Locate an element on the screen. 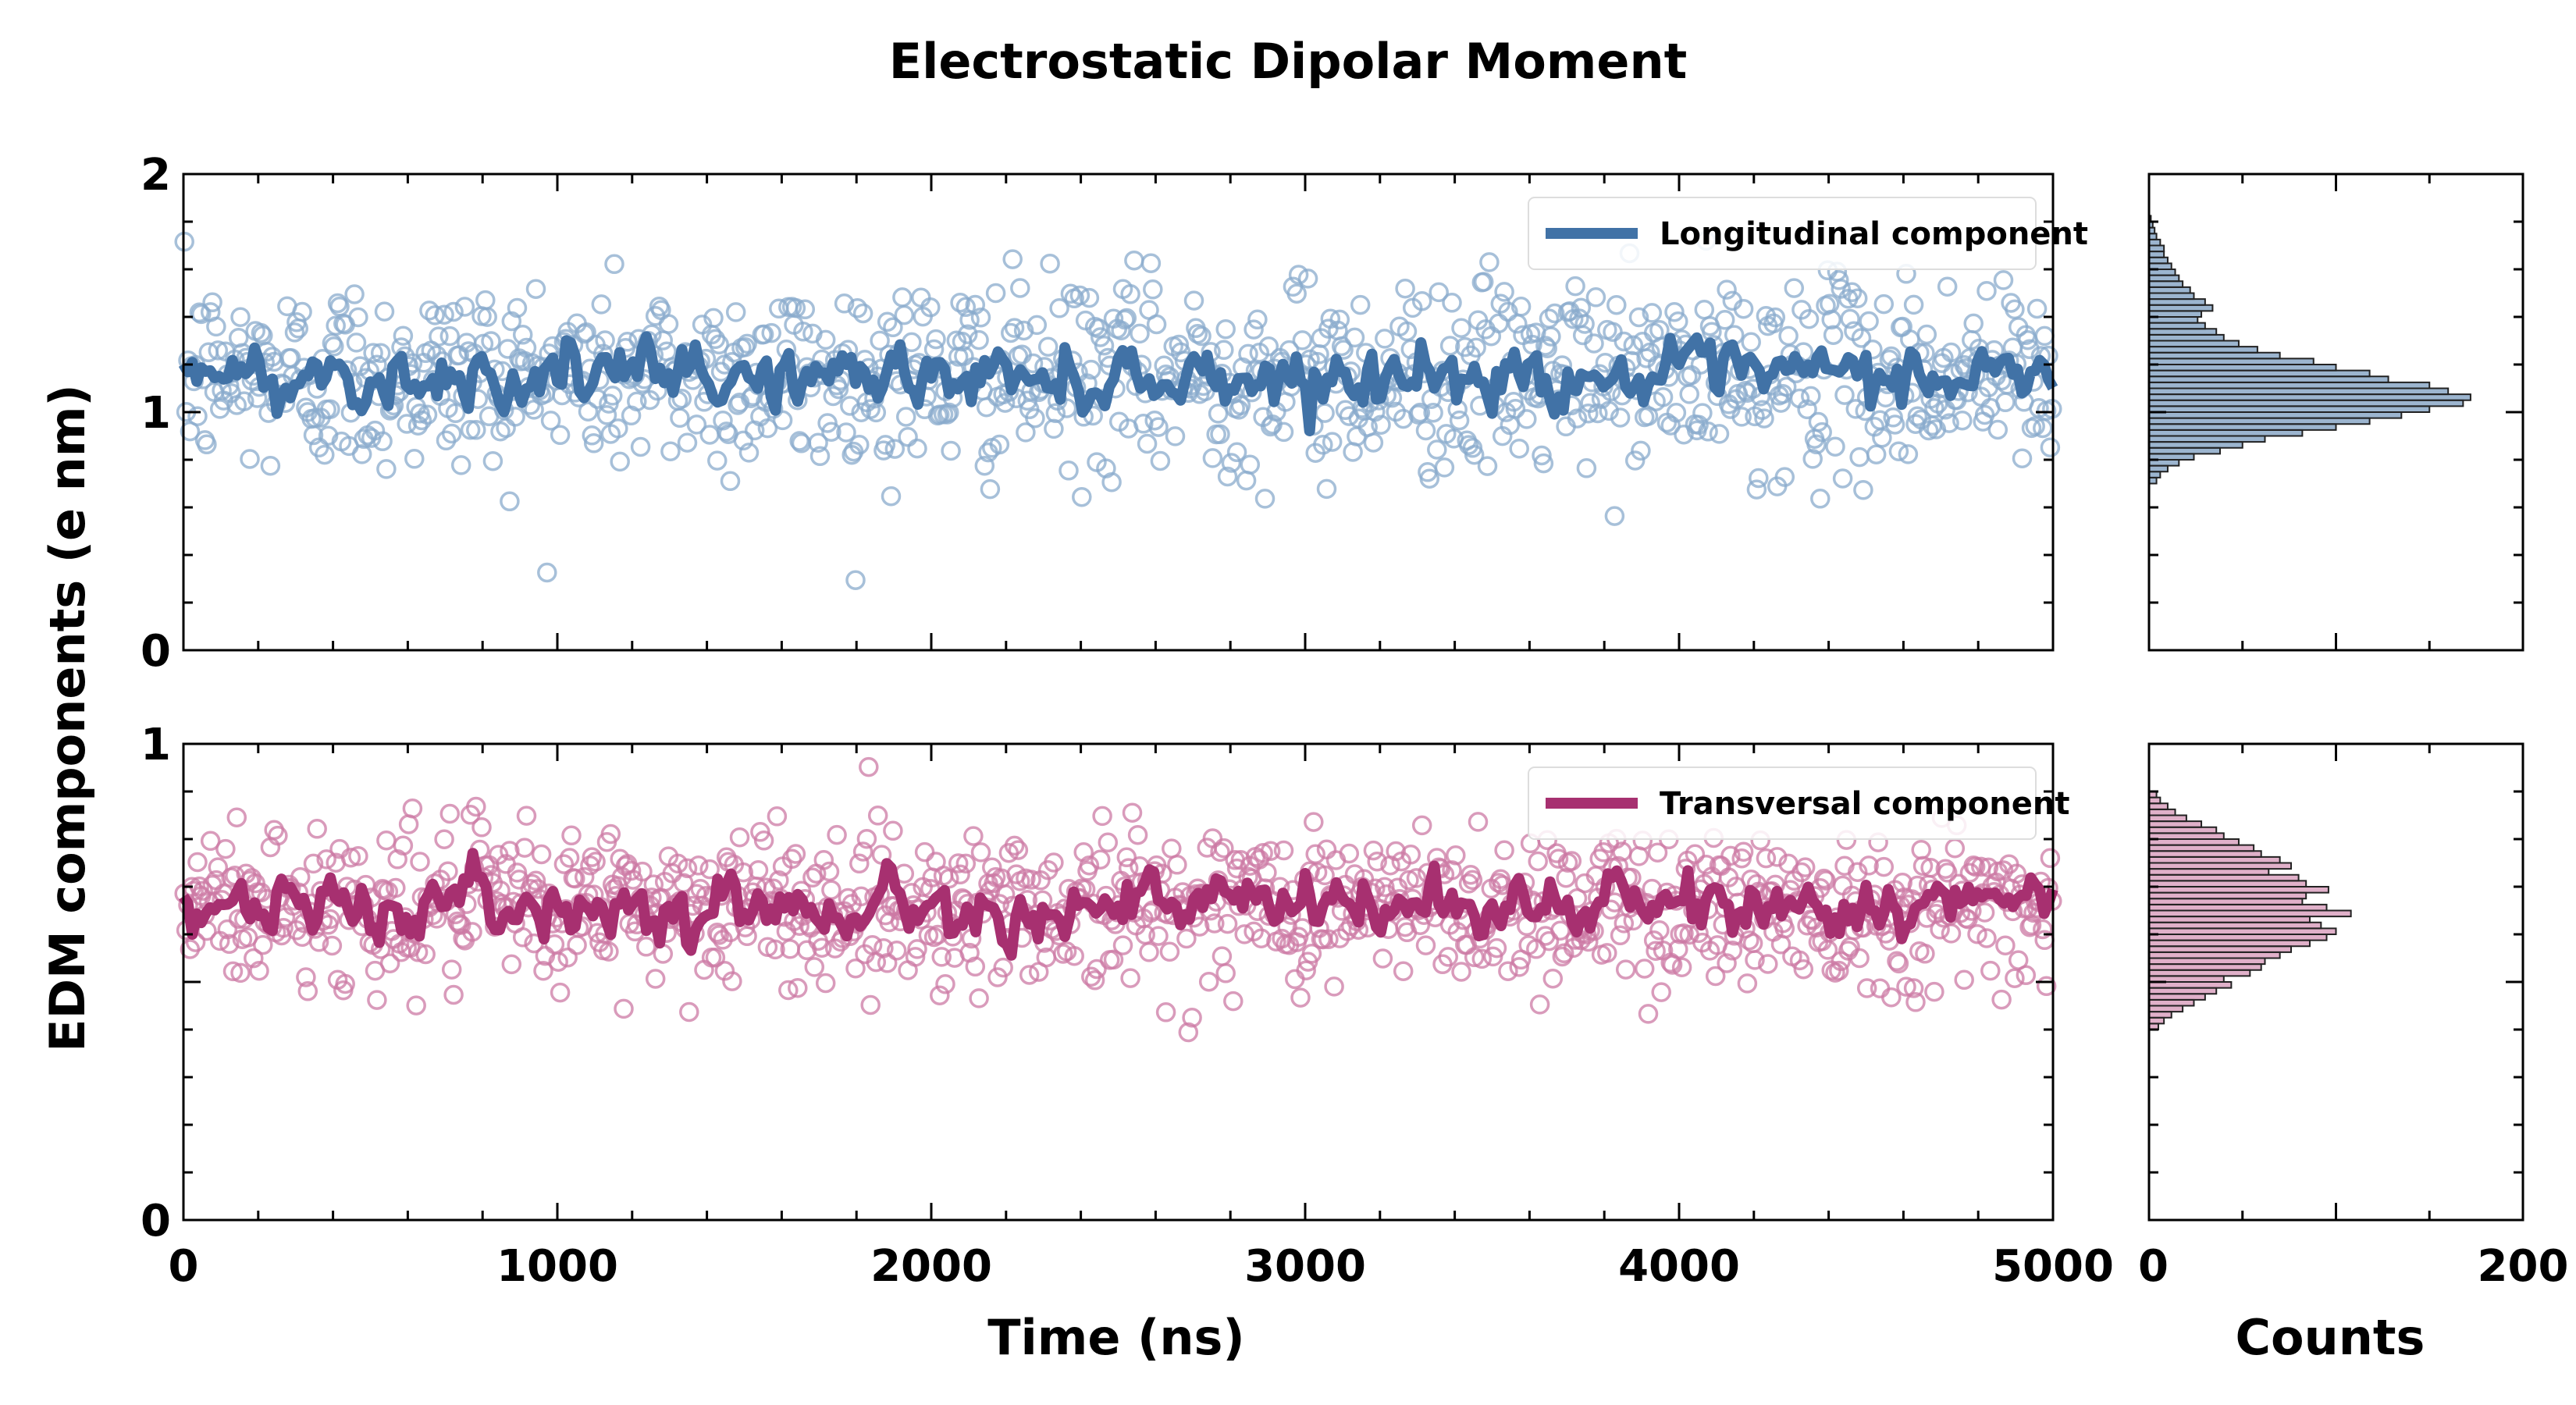  x-tick-label: 0 is located at coordinates (184, 1267).